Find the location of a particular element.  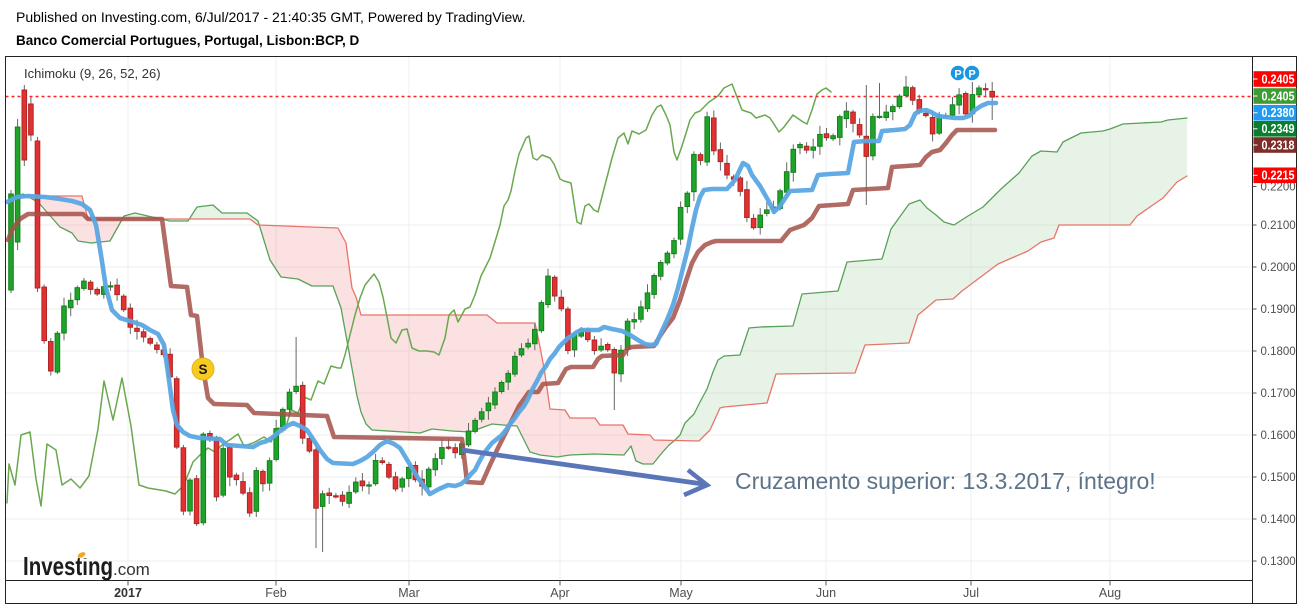

svg-text: Feb is located at coordinates (276, 593).